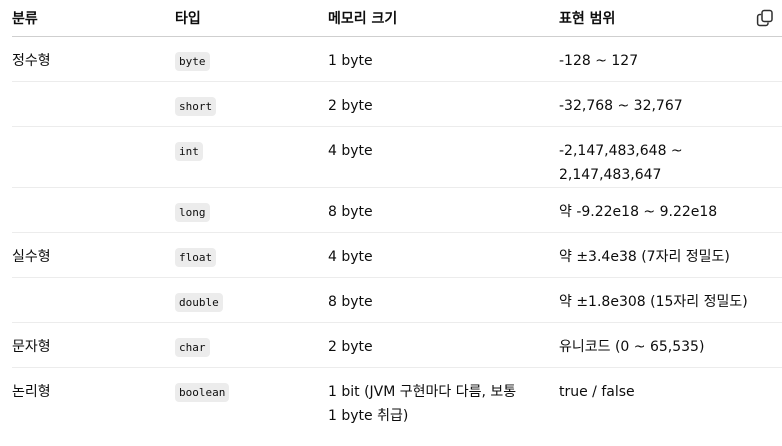  Describe the element at coordinates (251, 345) in the screenshot. I see `cell-type: char` at that location.